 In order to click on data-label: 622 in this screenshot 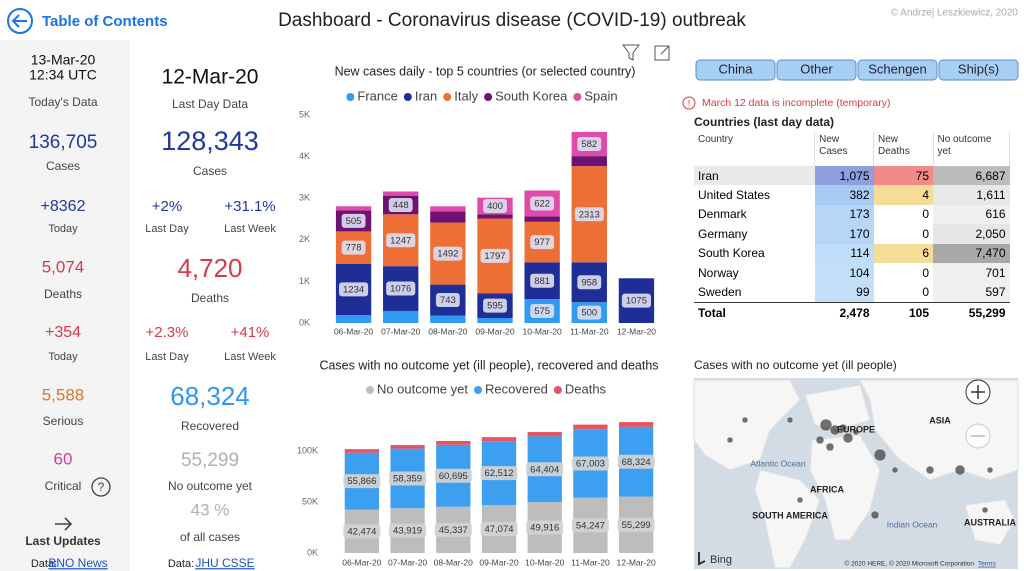, I will do `click(542, 203)`.